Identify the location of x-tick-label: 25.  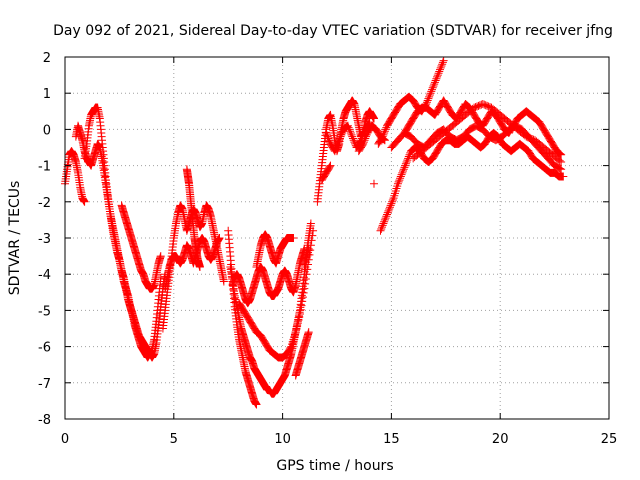
(609, 439).